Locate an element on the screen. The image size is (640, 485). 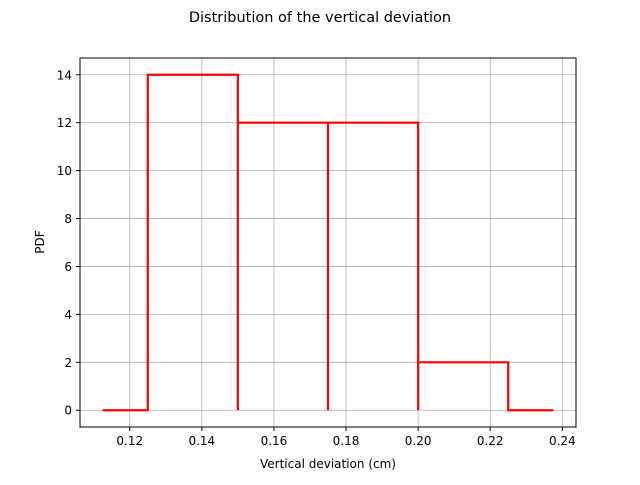
x-tick-label: 0.20 is located at coordinates (418, 441).